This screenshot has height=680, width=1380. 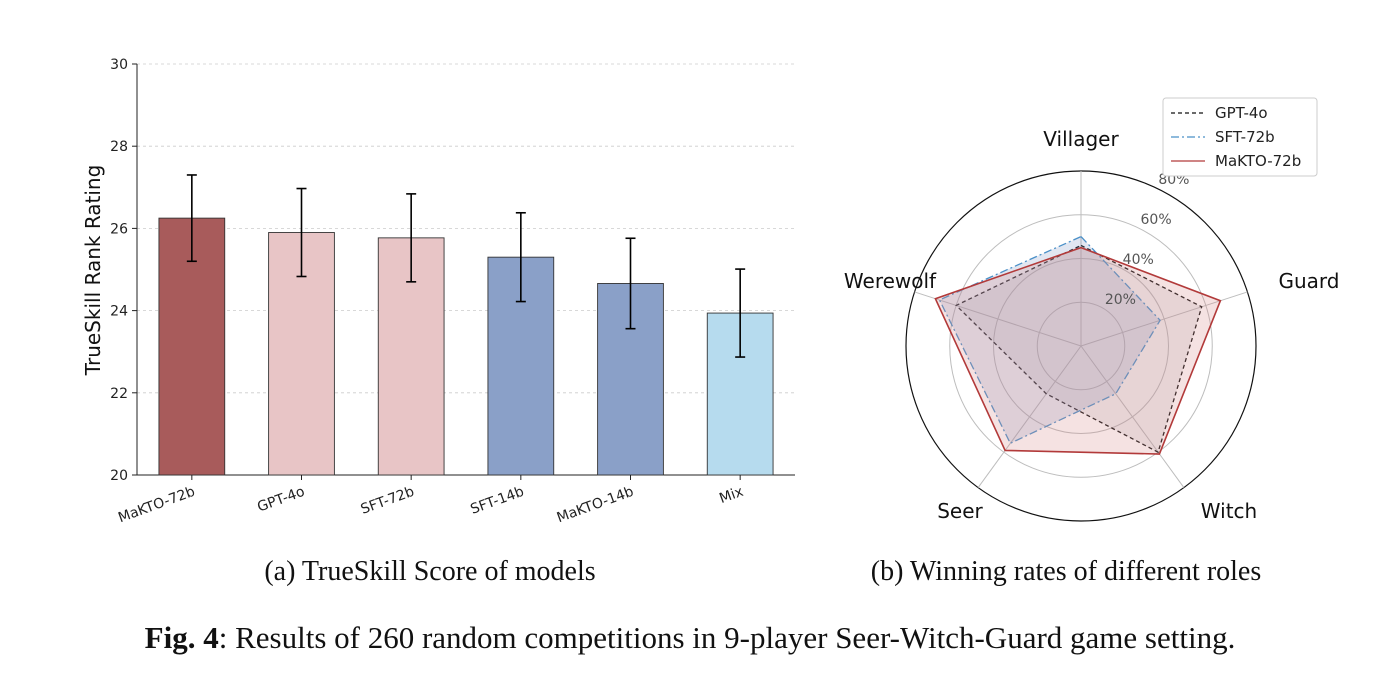 I want to click on legend-label: GPT-4o, so click(x=1241, y=113).